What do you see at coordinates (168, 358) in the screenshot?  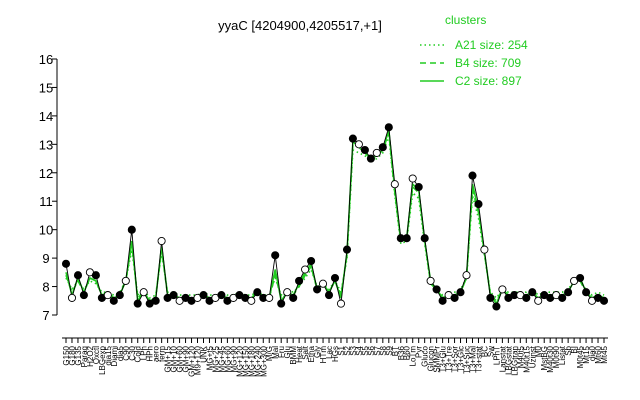 I see `x-tick-label: GM+15` at bounding box center [168, 358].